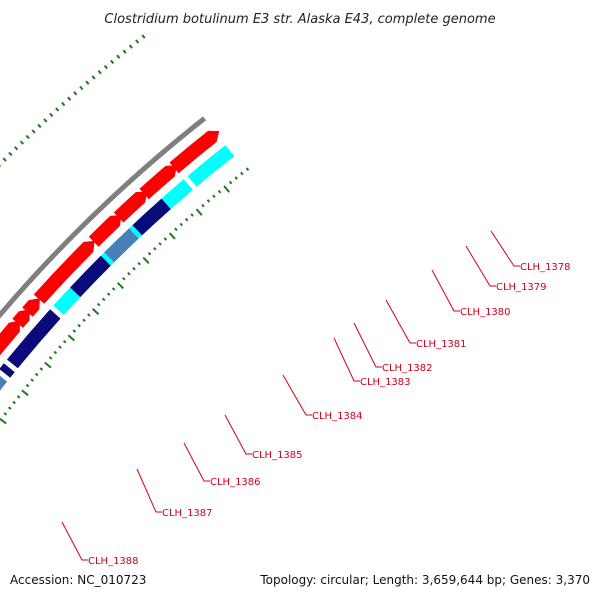  What do you see at coordinates (485, 312) in the screenshot?
I see `gene-label: CLH_1380` at bounding box center [485, 312].